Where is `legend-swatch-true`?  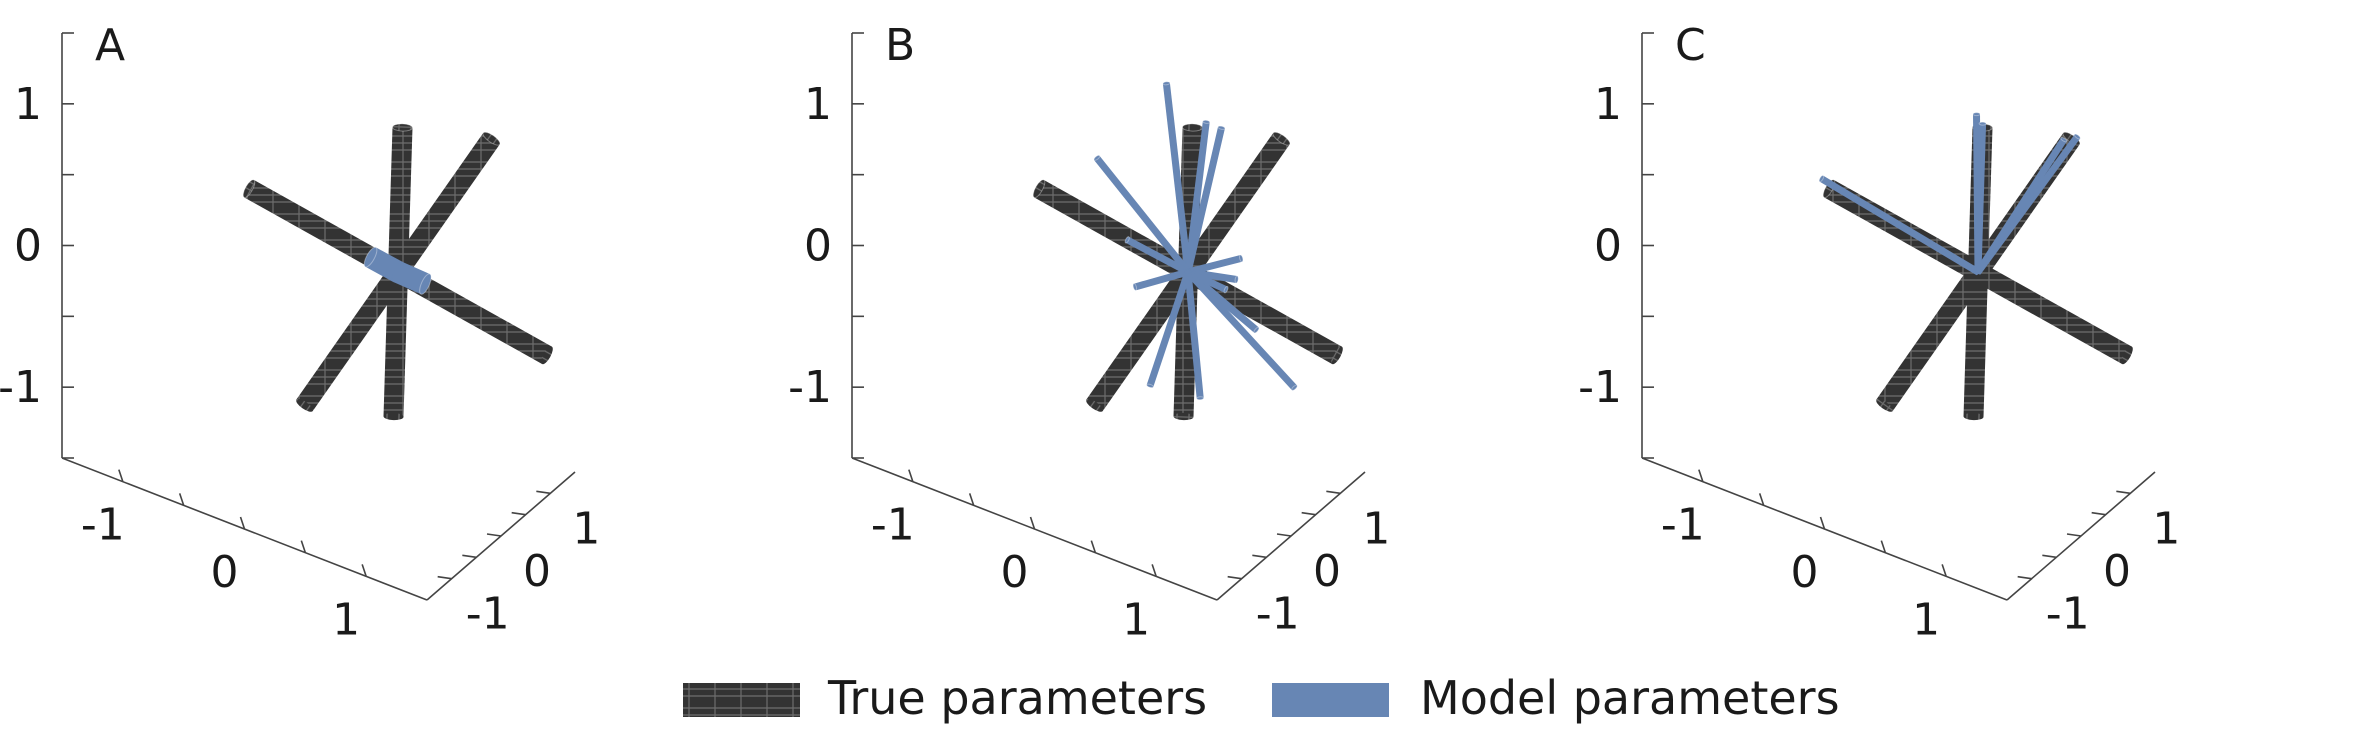
legend-swatch-true is located at coordinates (741, 700).